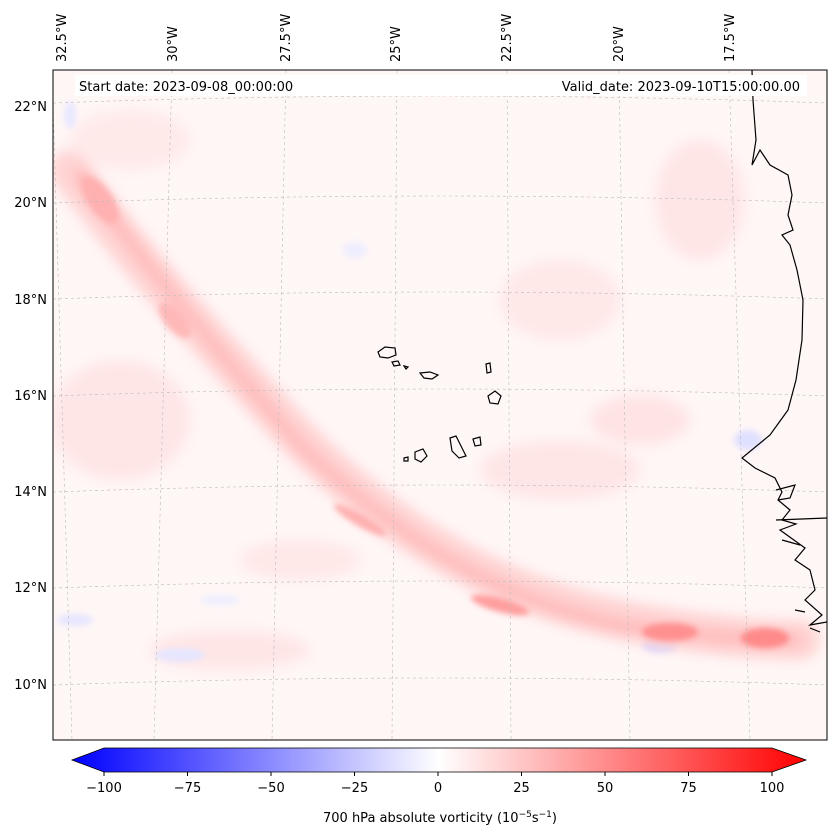 The width and height of the screenshot is (837, 839). Describe the element at coordinates (507, 38) in the screenshot. I see `lon-label: 22.5°W` at that location.